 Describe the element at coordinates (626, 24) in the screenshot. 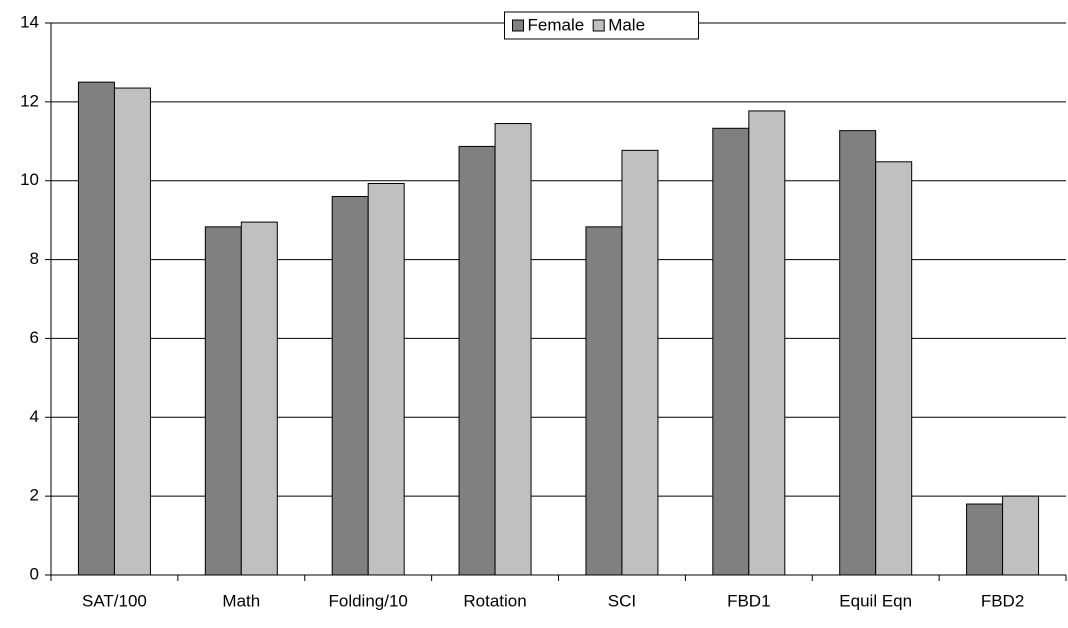

I see `legend-label: Male` at that location.